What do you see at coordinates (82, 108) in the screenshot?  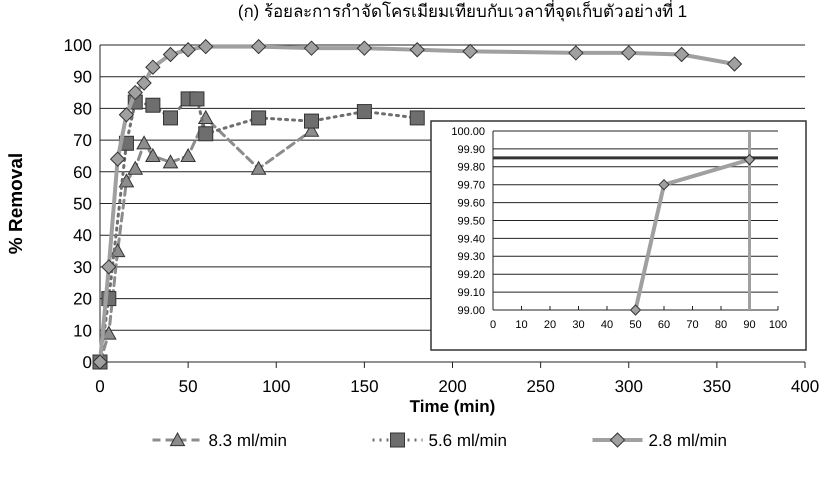 I see `y-tick-label: 80` at bounding box center [82, 108].